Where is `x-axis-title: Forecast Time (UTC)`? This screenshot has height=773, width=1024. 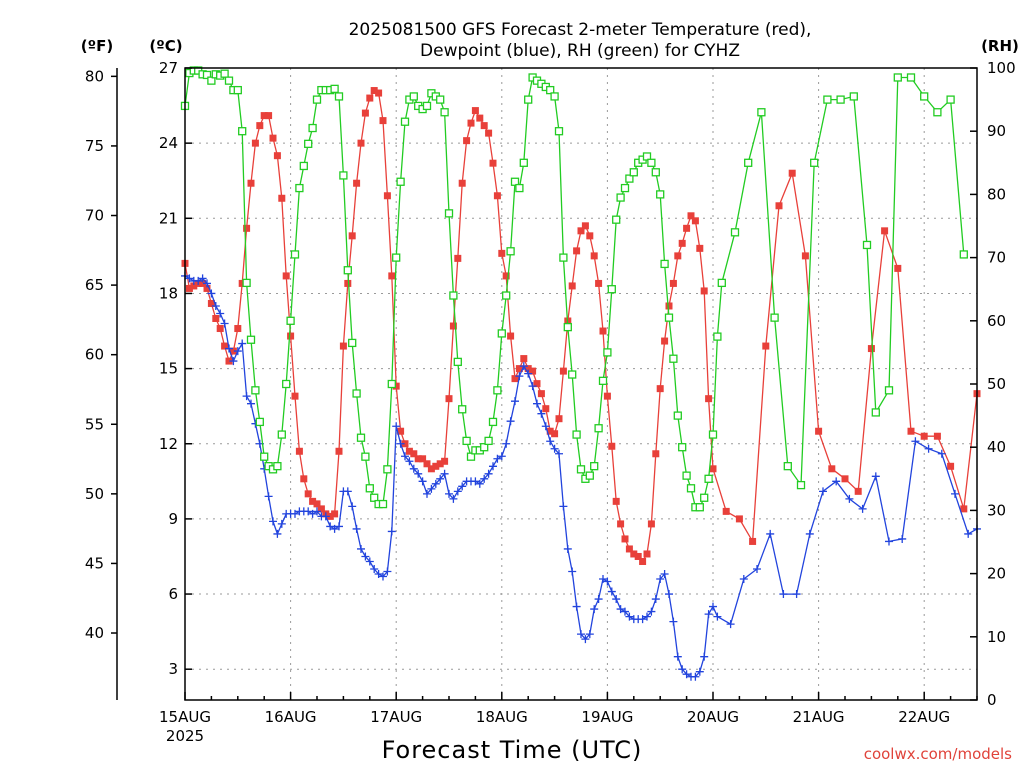
x-axis-title: Forecast Time (UTC) is located at coordinates (512, 750).